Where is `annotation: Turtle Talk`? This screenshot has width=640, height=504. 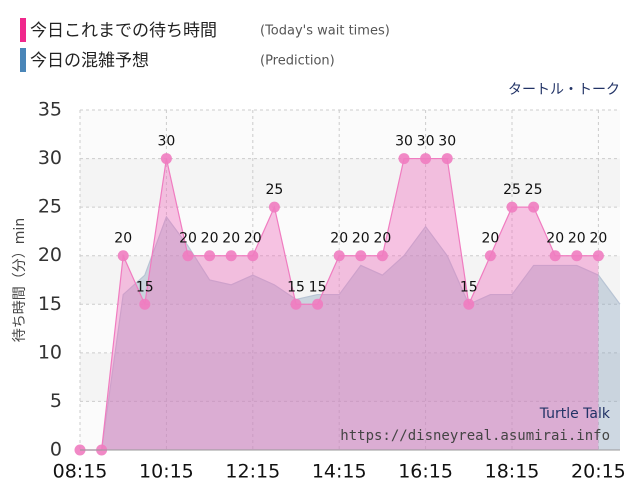
annotation: Turtle Talk is located at coordinates (575, 414).